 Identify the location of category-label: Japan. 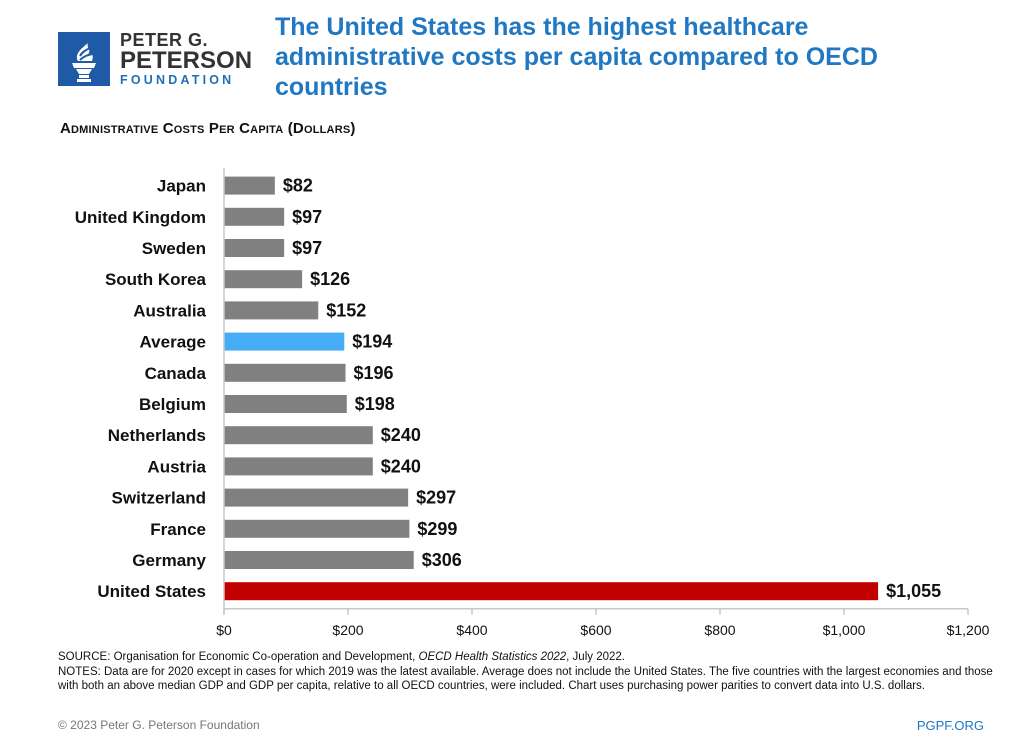
(181, 186).